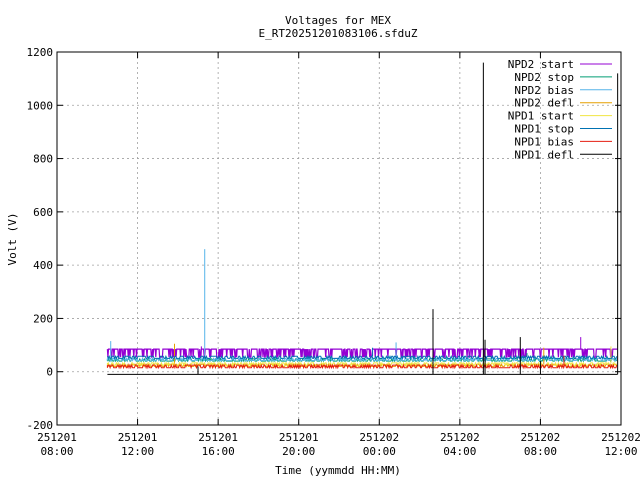  Describe the element at coordinates (544, 90) in the screenshot. I see `legend-label: NPD2 bias` at that location.